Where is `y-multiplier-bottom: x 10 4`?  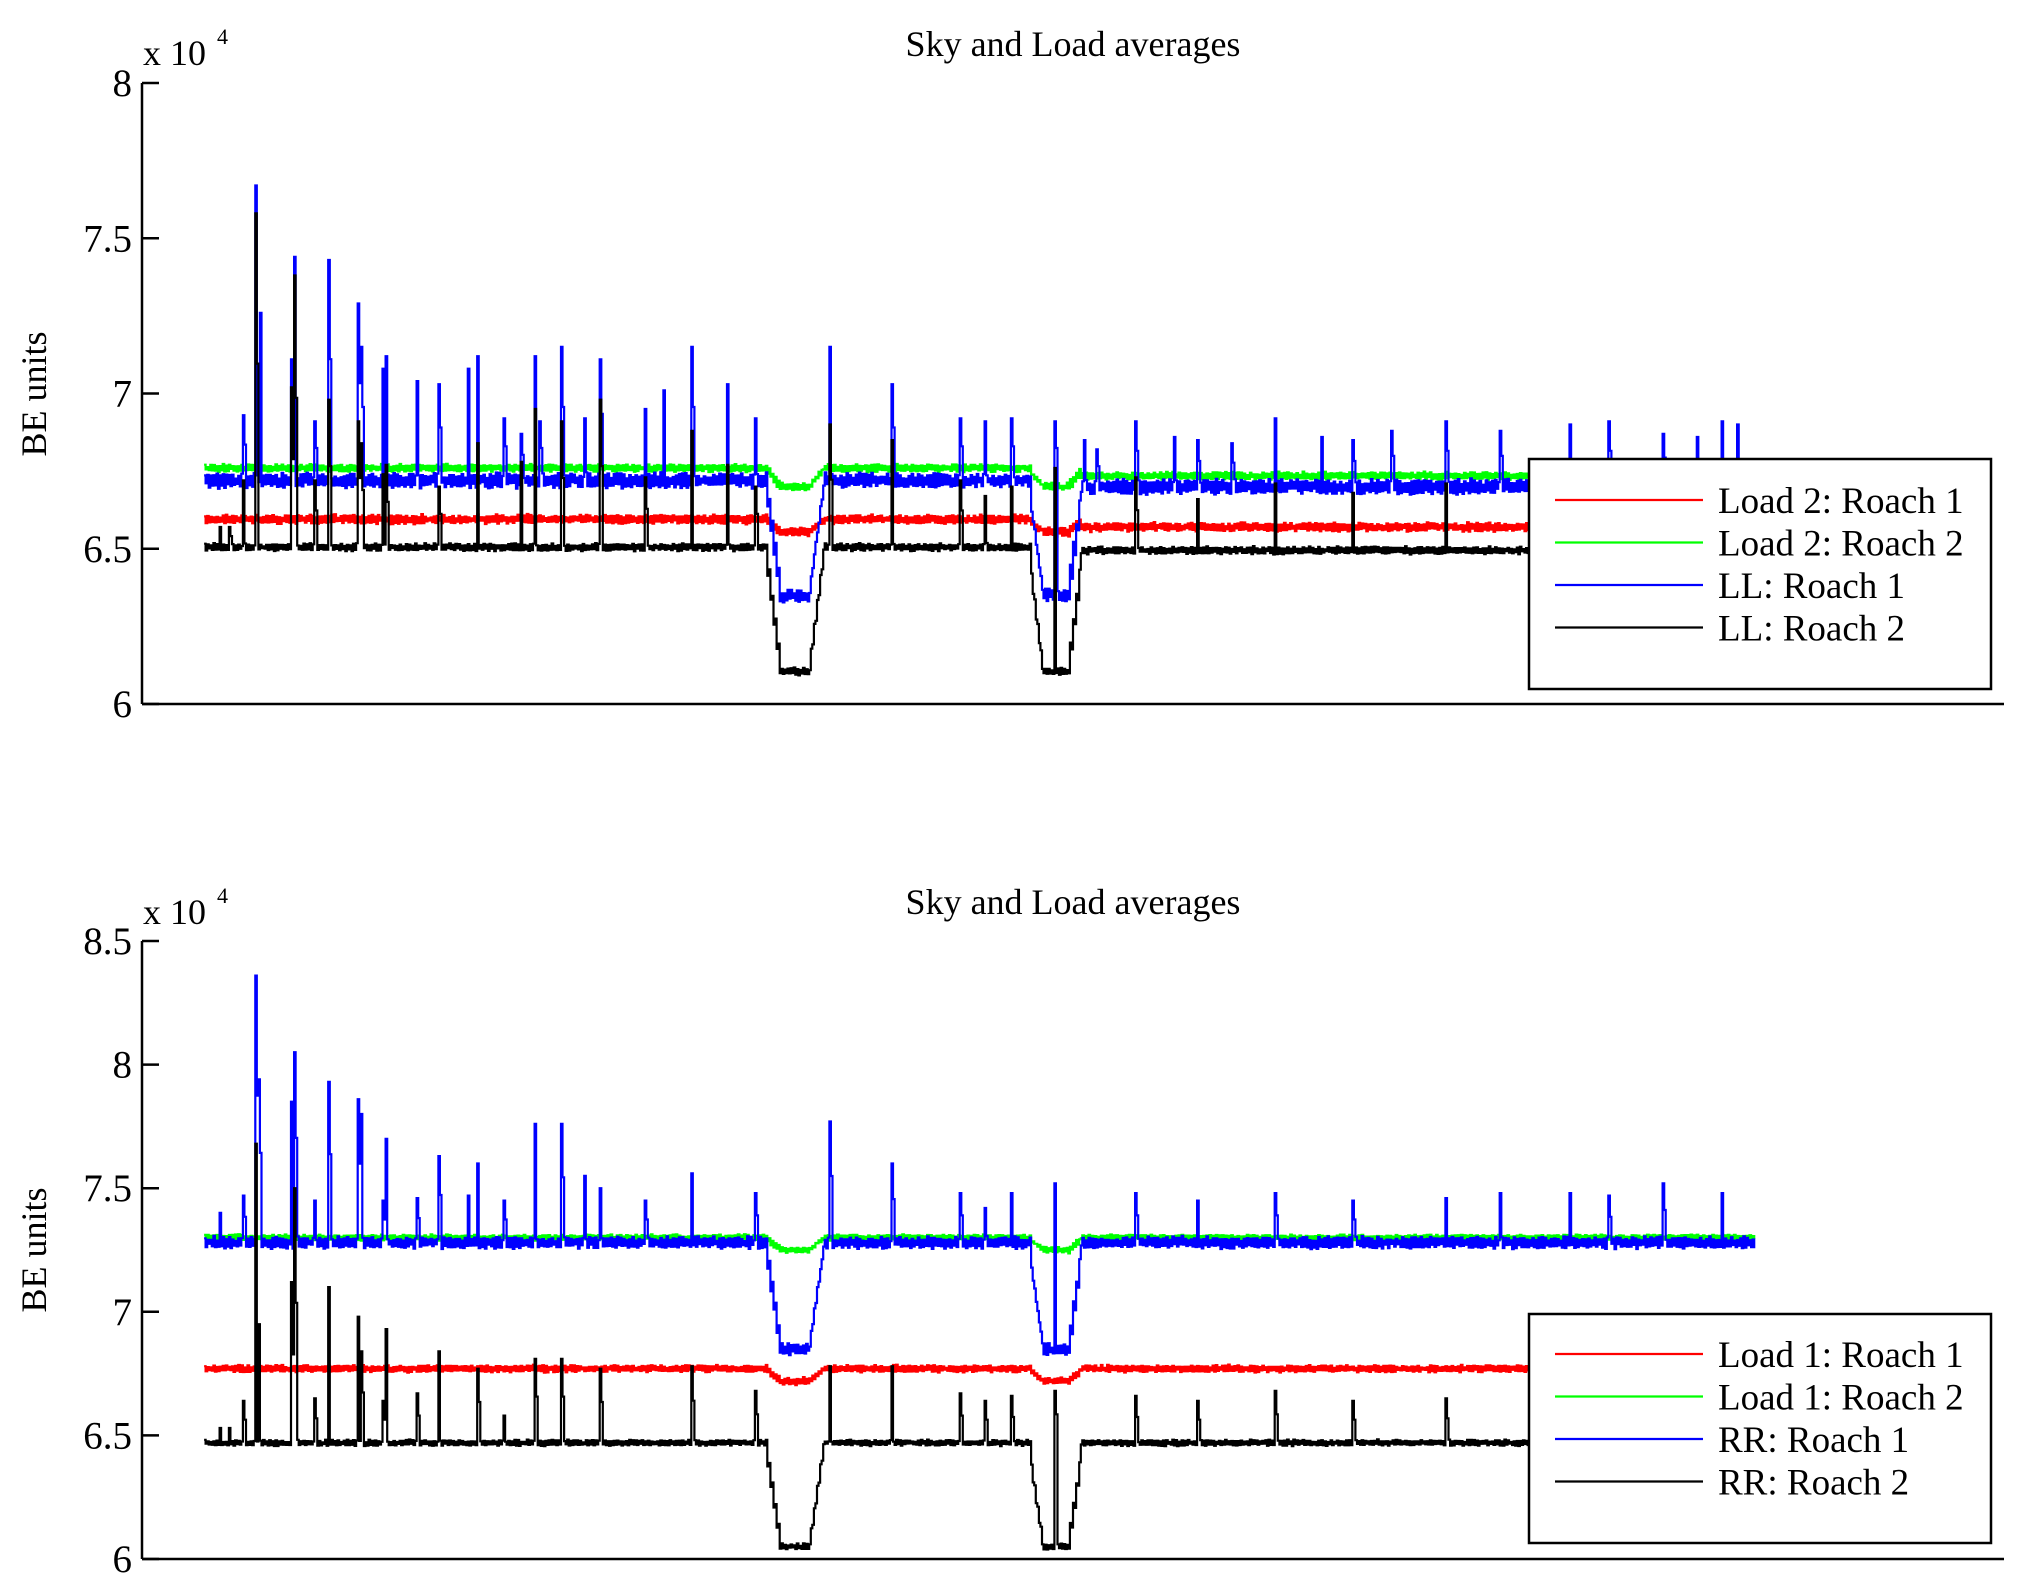
y-multiplier-bottom: x 10 4 is located at coordinates (185, 907).